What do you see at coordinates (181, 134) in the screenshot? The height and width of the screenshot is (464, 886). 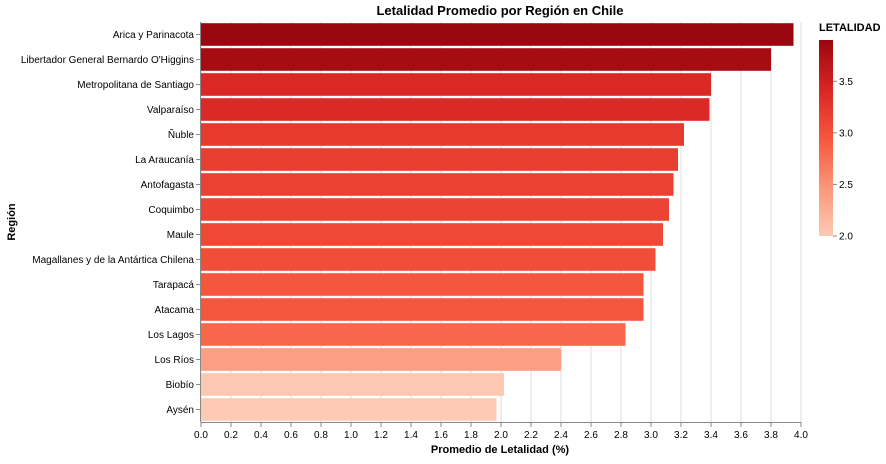 I see `y-tick-label: Ñuble` at bounding box center [181, 134].